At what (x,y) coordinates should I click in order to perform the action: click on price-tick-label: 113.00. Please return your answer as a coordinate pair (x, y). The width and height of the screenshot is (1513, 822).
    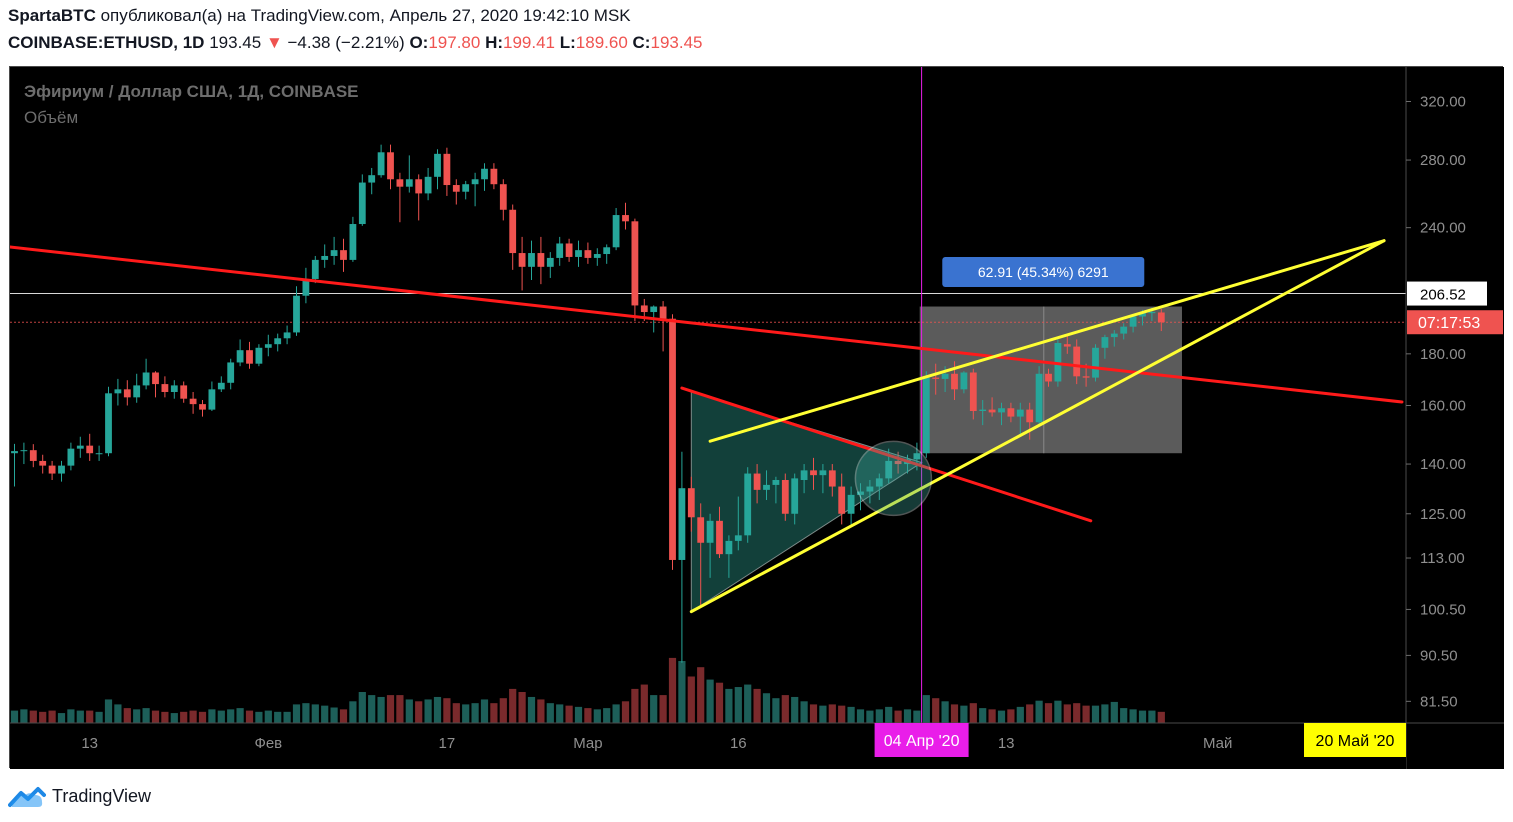
    Looking at the image, I should click on (1442, 558).